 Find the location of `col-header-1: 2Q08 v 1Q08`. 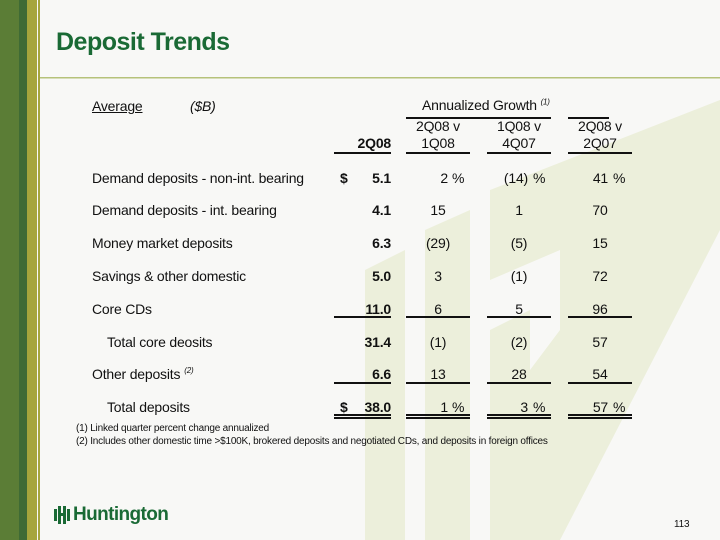

col-header-1: 2Q08 v 1Q08 is located at coordinates (438, 135).